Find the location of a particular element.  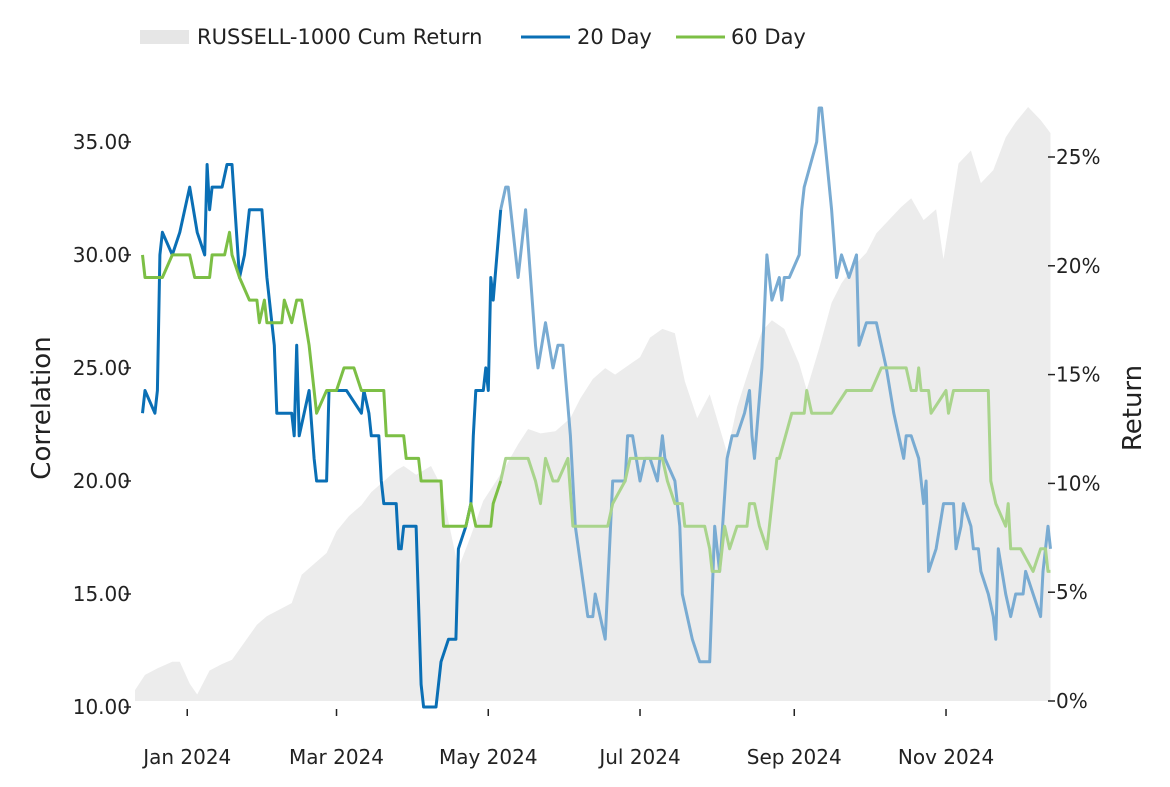

left-tick-label: 25.00 is located at coordinates (101, 368).